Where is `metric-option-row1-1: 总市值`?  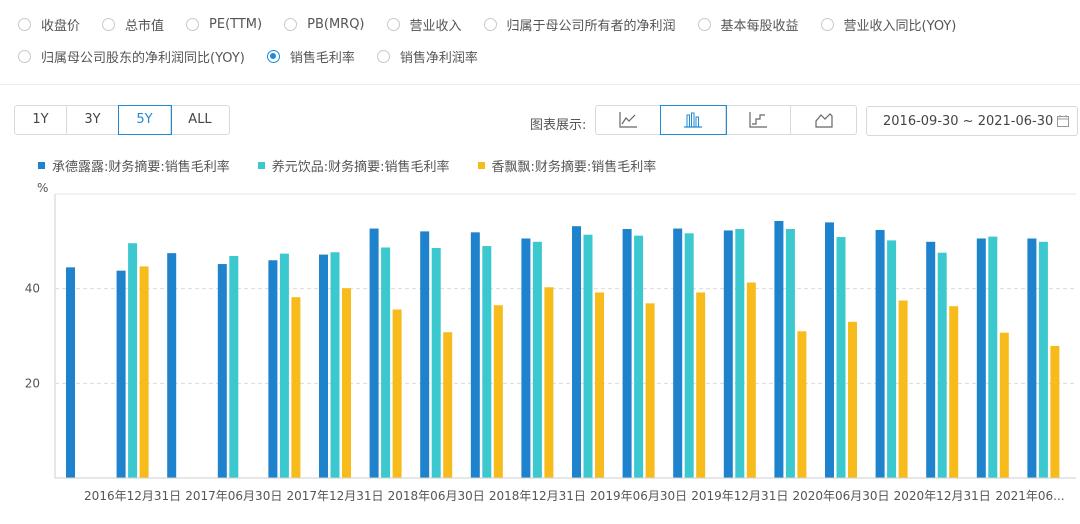
metric-option-row1-1: 总市值 is located at coordinates (133, 24).